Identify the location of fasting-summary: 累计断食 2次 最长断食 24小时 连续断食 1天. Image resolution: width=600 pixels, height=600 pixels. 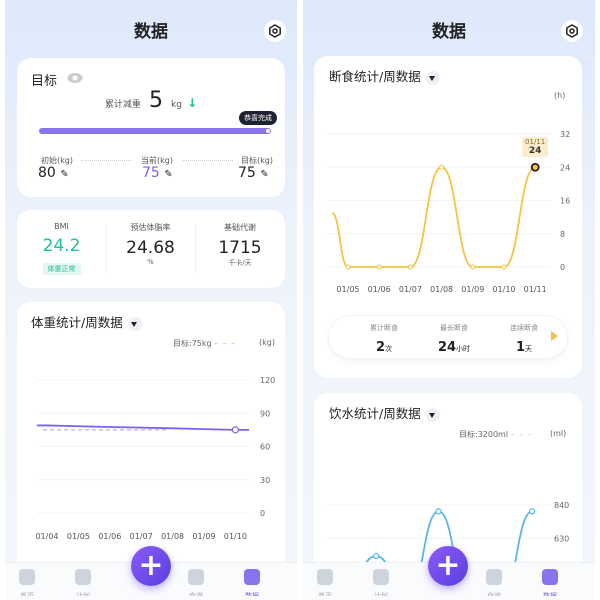
(448, 337).